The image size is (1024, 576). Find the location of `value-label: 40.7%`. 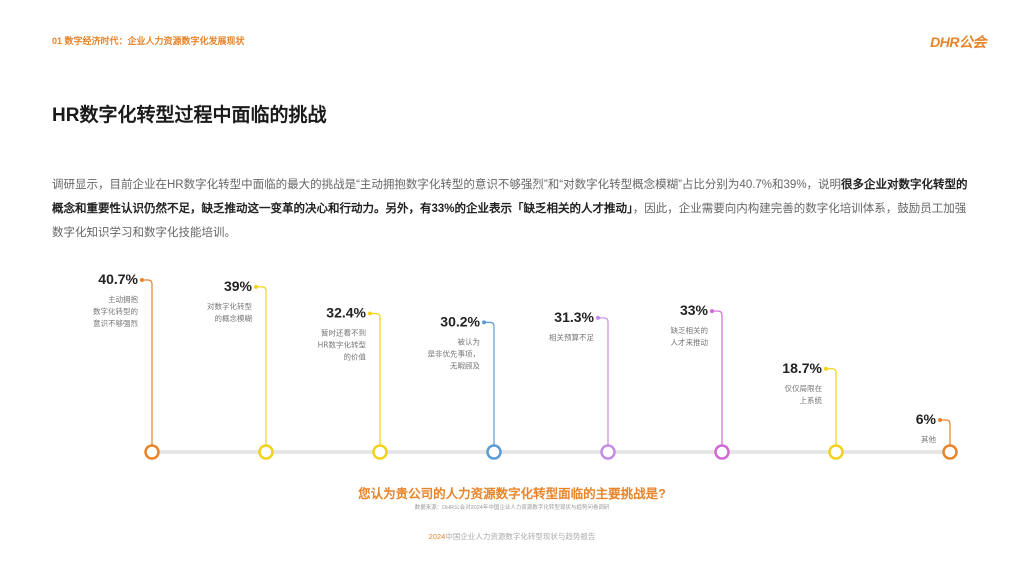

value-label: 40.7% is located at coordinates (118, 279).